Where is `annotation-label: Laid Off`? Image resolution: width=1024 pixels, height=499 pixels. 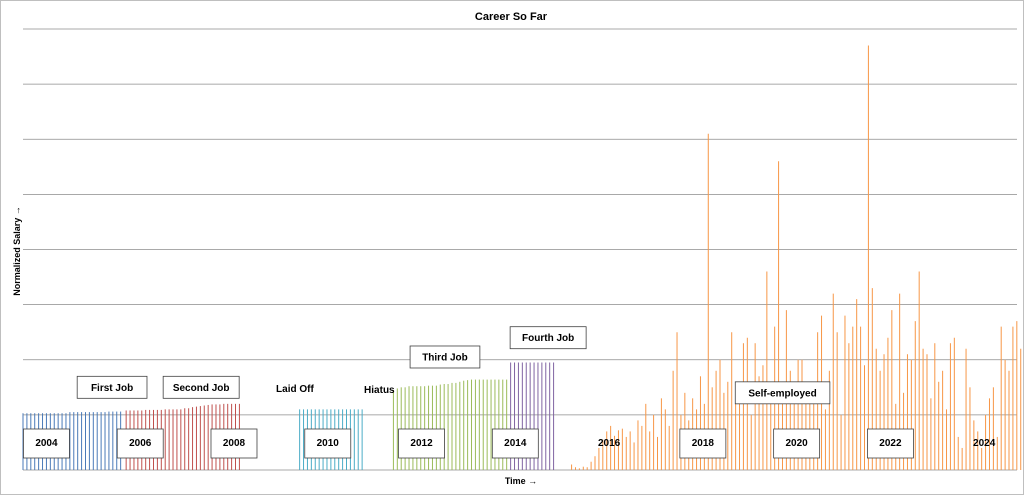 annotation-label: Laid Off is located at coordinates (295, 389).